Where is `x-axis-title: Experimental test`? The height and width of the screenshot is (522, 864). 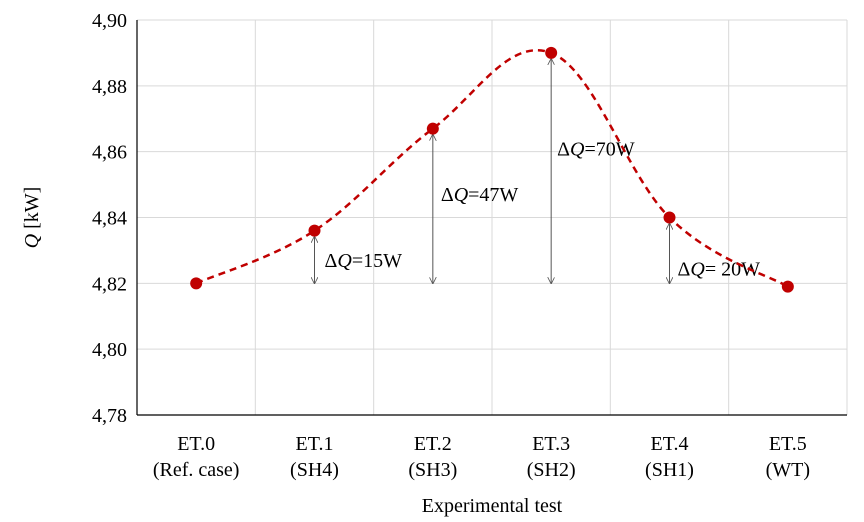
x-axis-title: Experimental test is located at coordinates (492, 506).